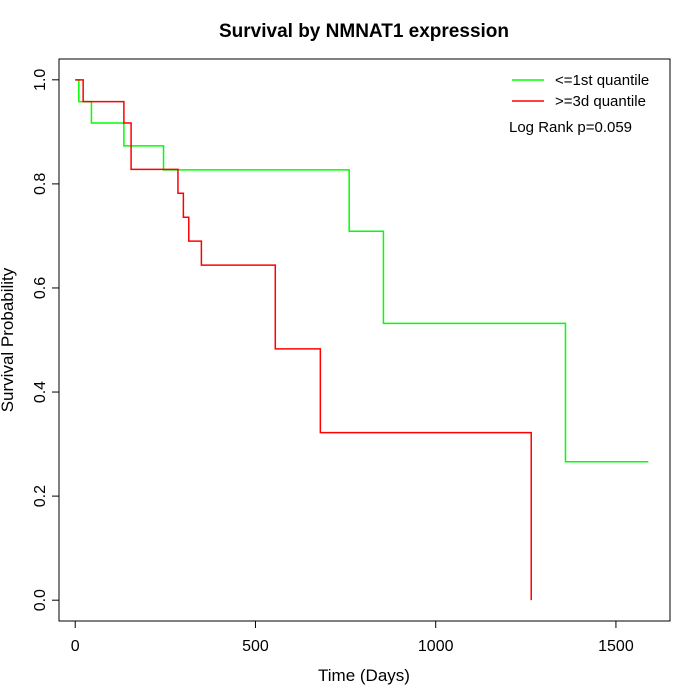 The width and height of the screenshot is (700, 700). I want to click on log-rank-annotation: Log Rank p=0.059, so click(570, 127).